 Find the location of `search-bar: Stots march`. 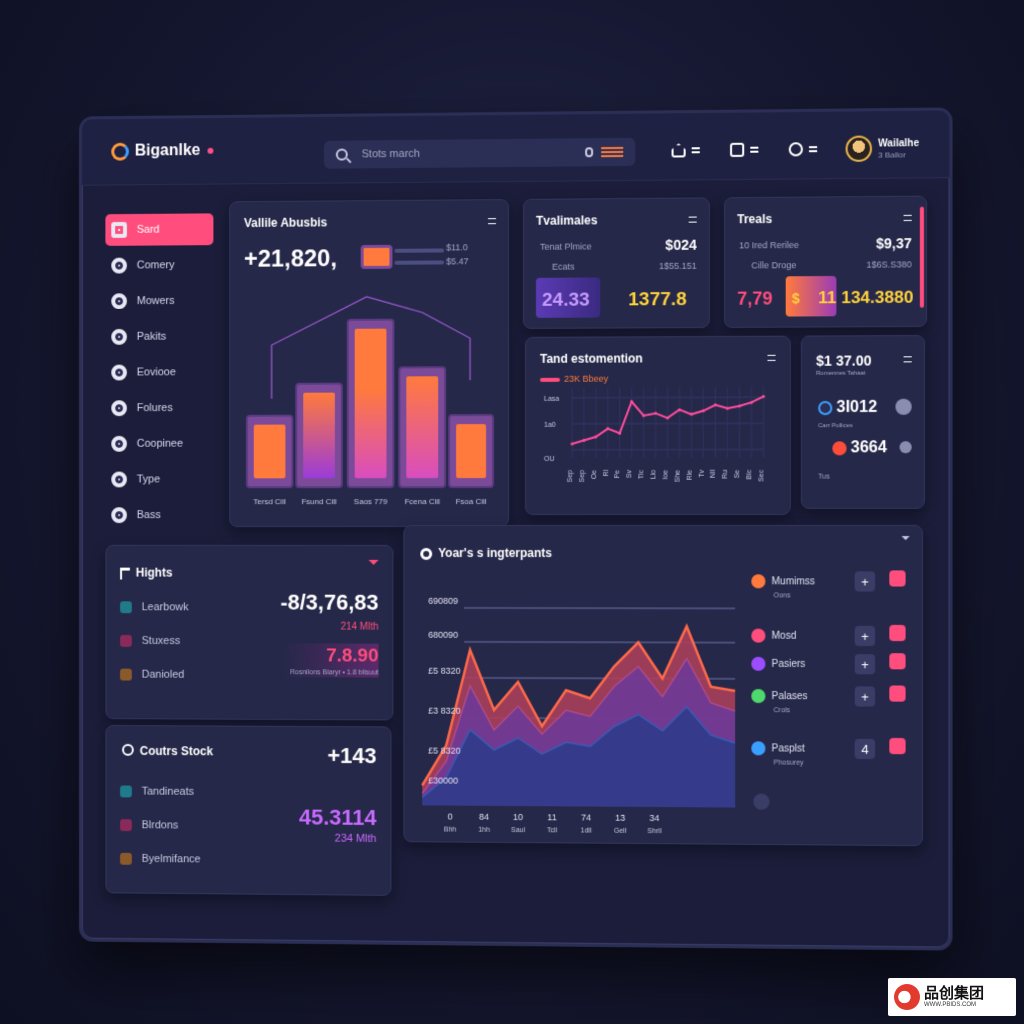

search-bar: Stots march is located at coordinates (479, 153).